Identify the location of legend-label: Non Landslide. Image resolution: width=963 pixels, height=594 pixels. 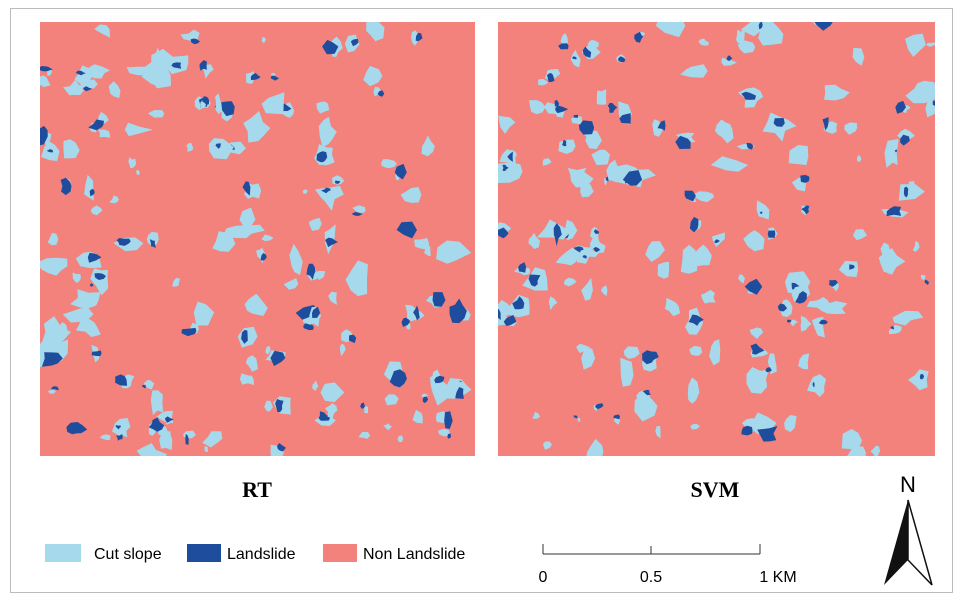
(414, 554).